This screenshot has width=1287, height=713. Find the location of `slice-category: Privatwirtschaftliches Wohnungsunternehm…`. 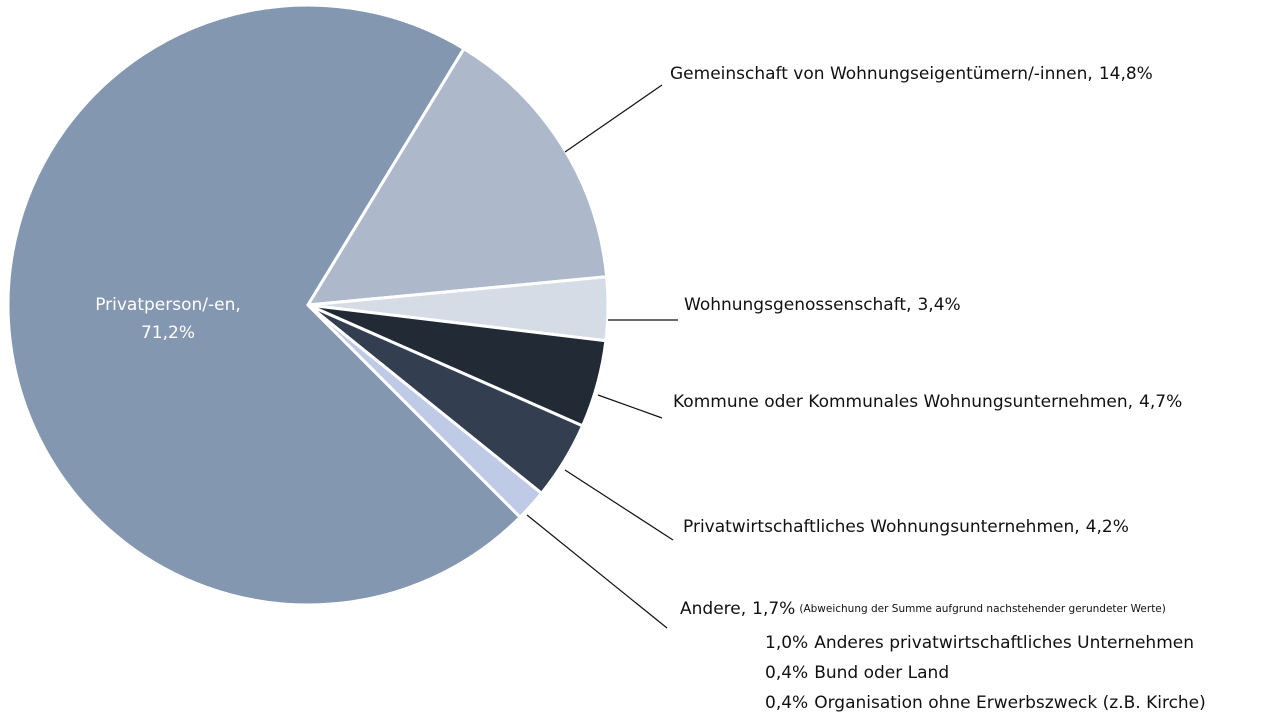

slice-category: Privatwirtschaftliches Wohnungsunternehm… is located at coordinates (881, 527).